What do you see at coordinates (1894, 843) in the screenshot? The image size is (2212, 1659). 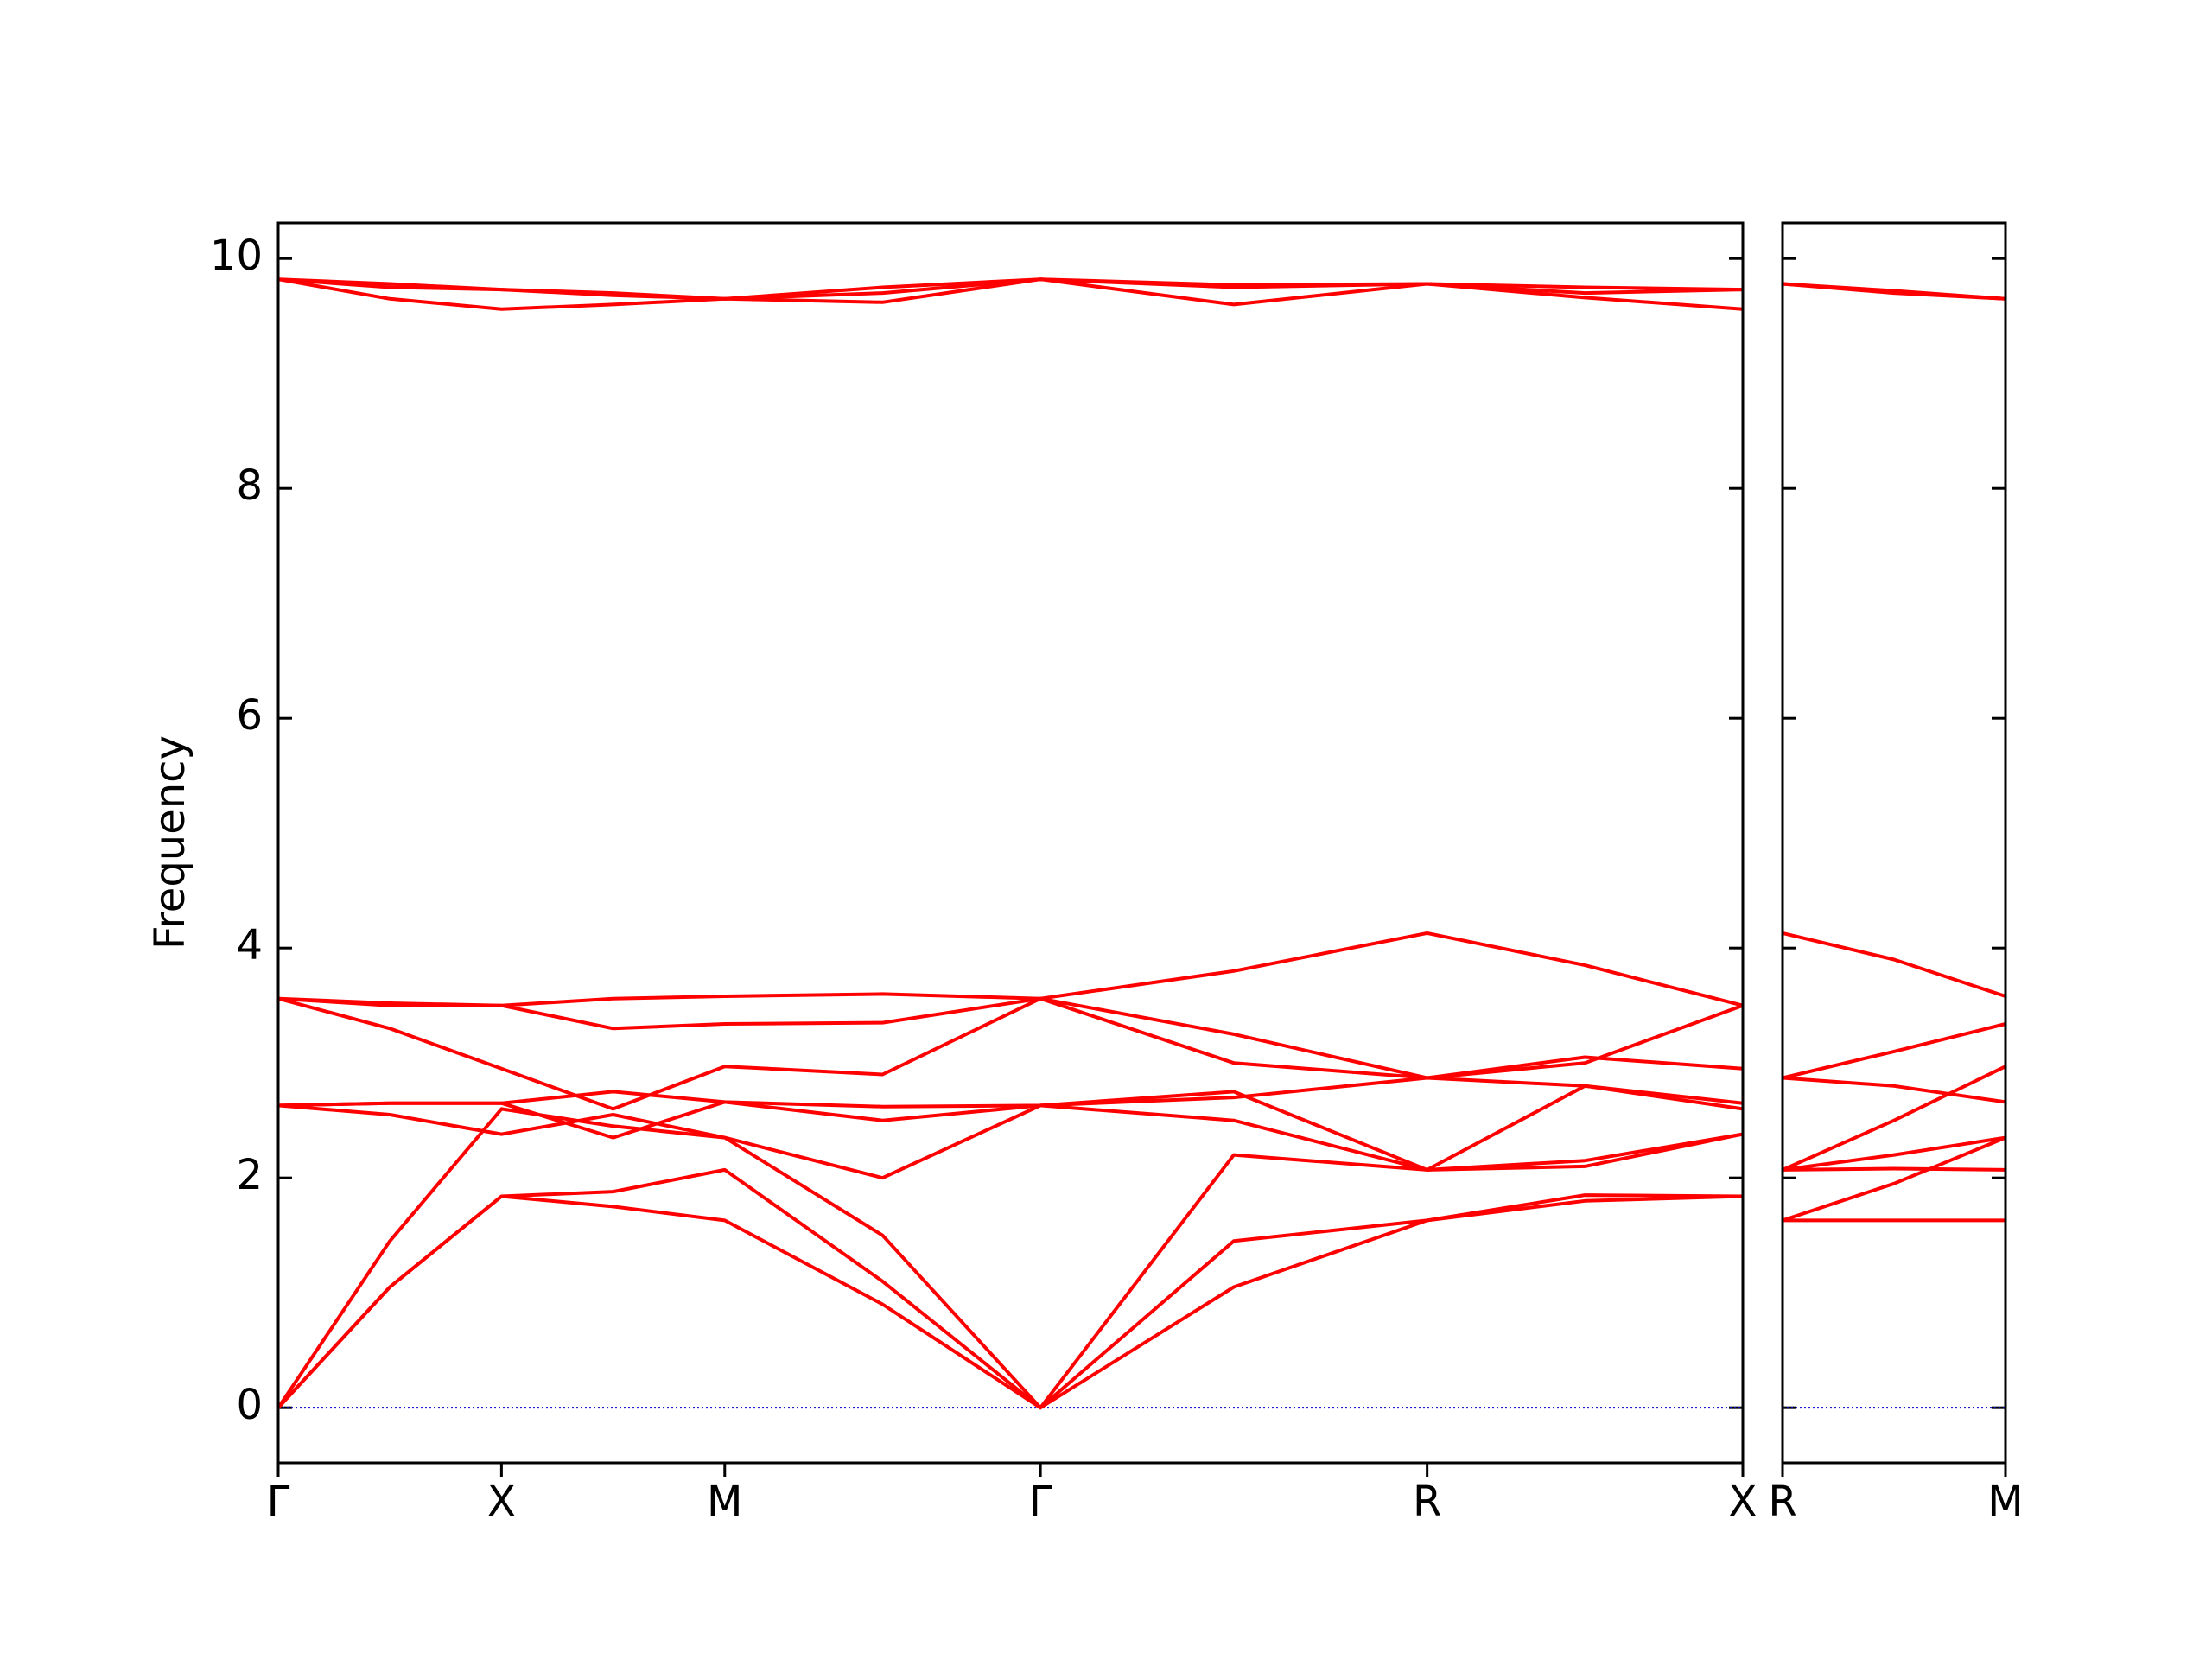 I see `plot-frame` at bounding box center [1894, 843].